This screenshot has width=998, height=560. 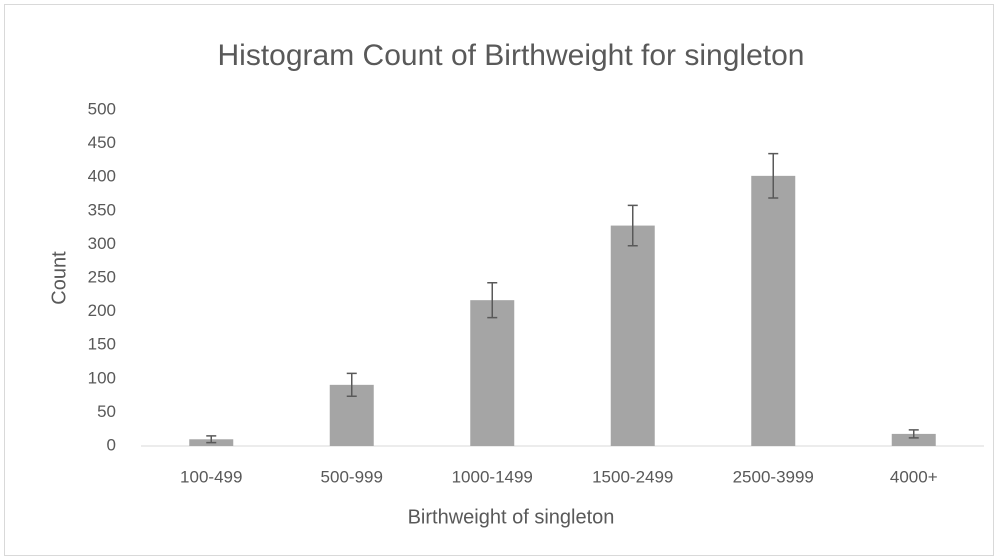 I want to click on y-tick-label: 500, so click(x=102, y=108).